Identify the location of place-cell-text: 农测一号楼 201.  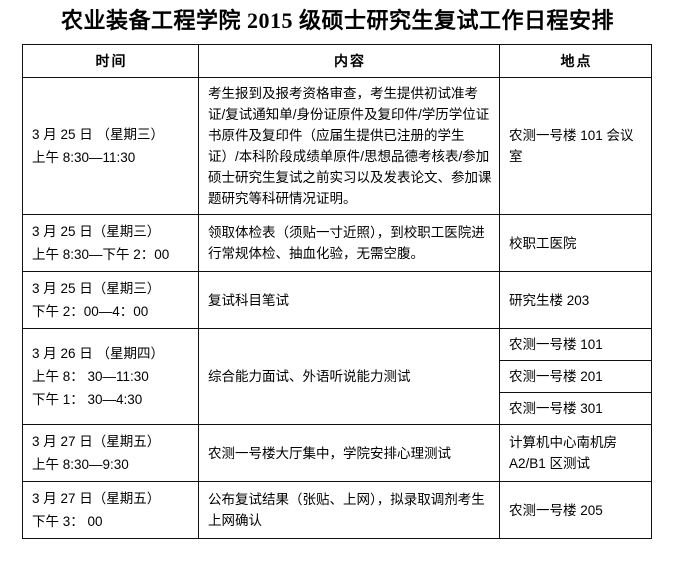
(556, 376).